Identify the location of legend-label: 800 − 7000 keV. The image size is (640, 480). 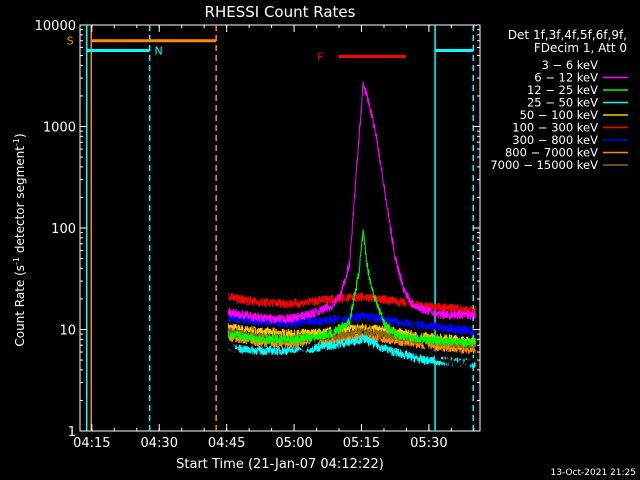
(551, 153).